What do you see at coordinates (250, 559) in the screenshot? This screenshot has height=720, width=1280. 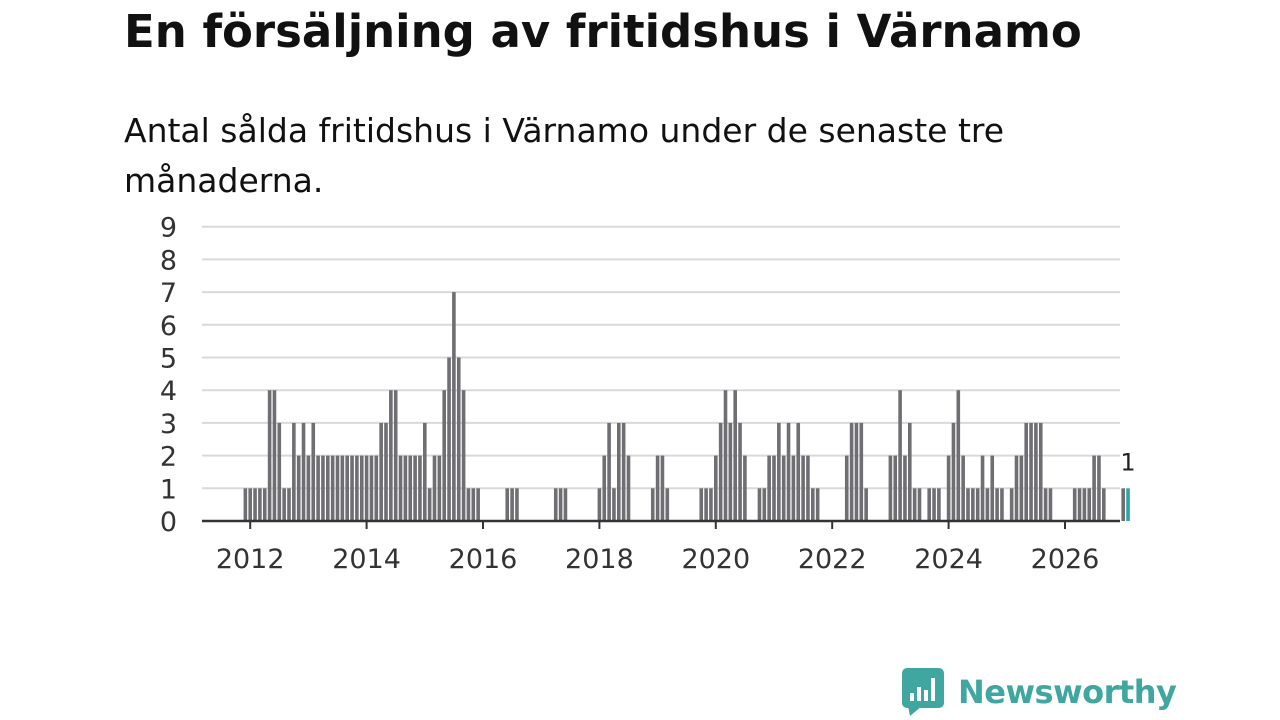 I see `x-tick-label: 2012` at bounding box center [250, 559].